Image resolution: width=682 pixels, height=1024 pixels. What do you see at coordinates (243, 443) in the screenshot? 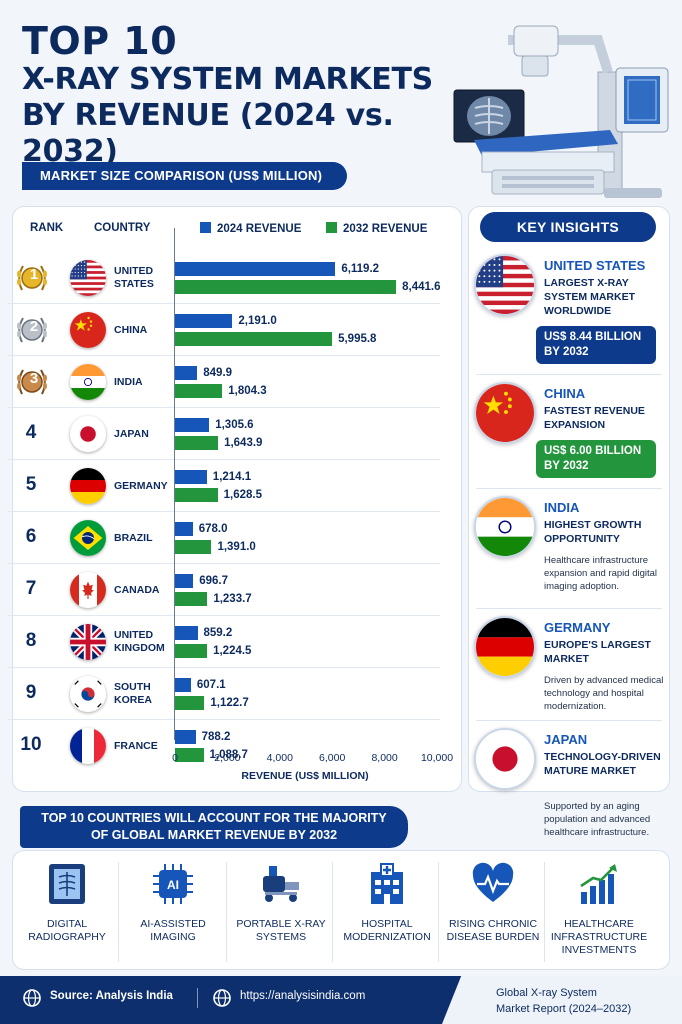
I see `value-label-2032: 1,643.9` at bounding box center [243, 443].